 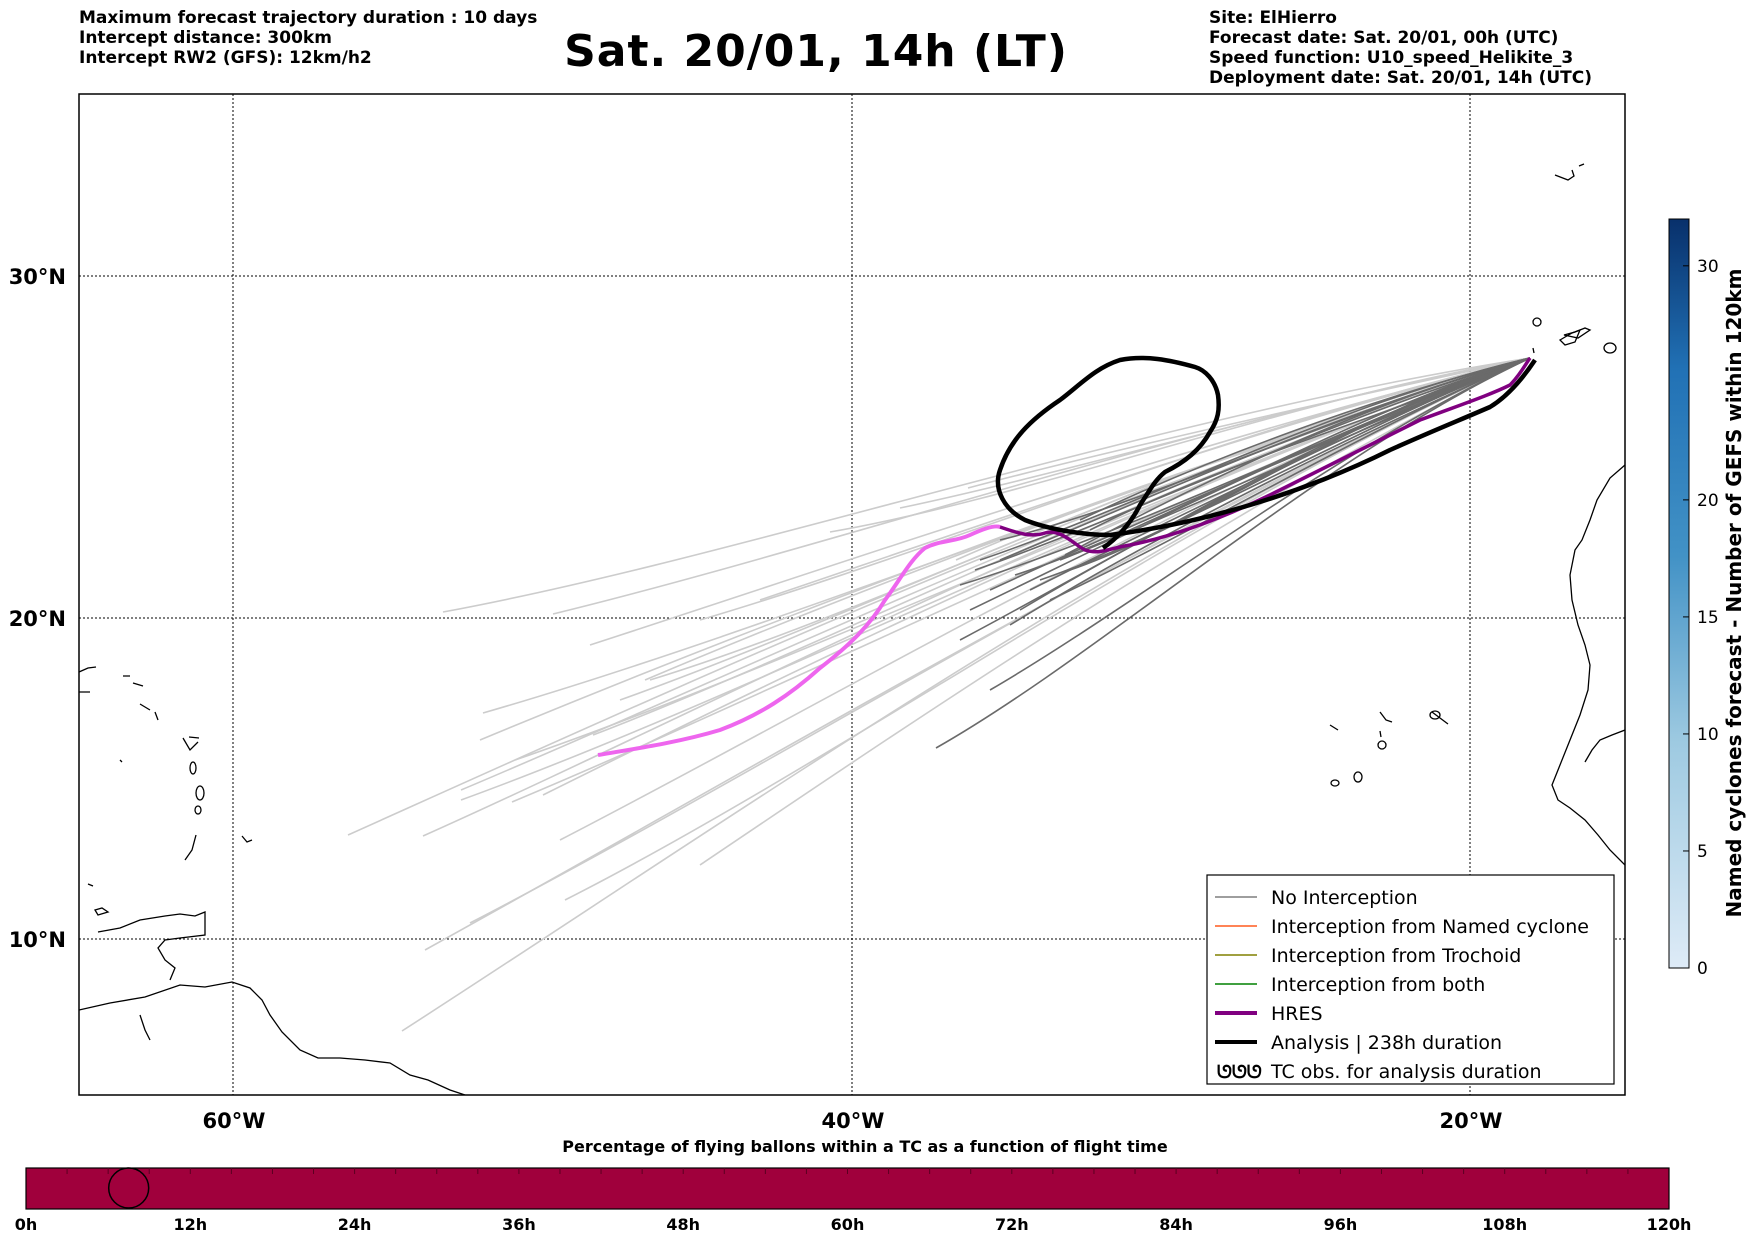 I want to click on legend-label-6: Analysis | 238h duration, so click(x=1386, y=1043).